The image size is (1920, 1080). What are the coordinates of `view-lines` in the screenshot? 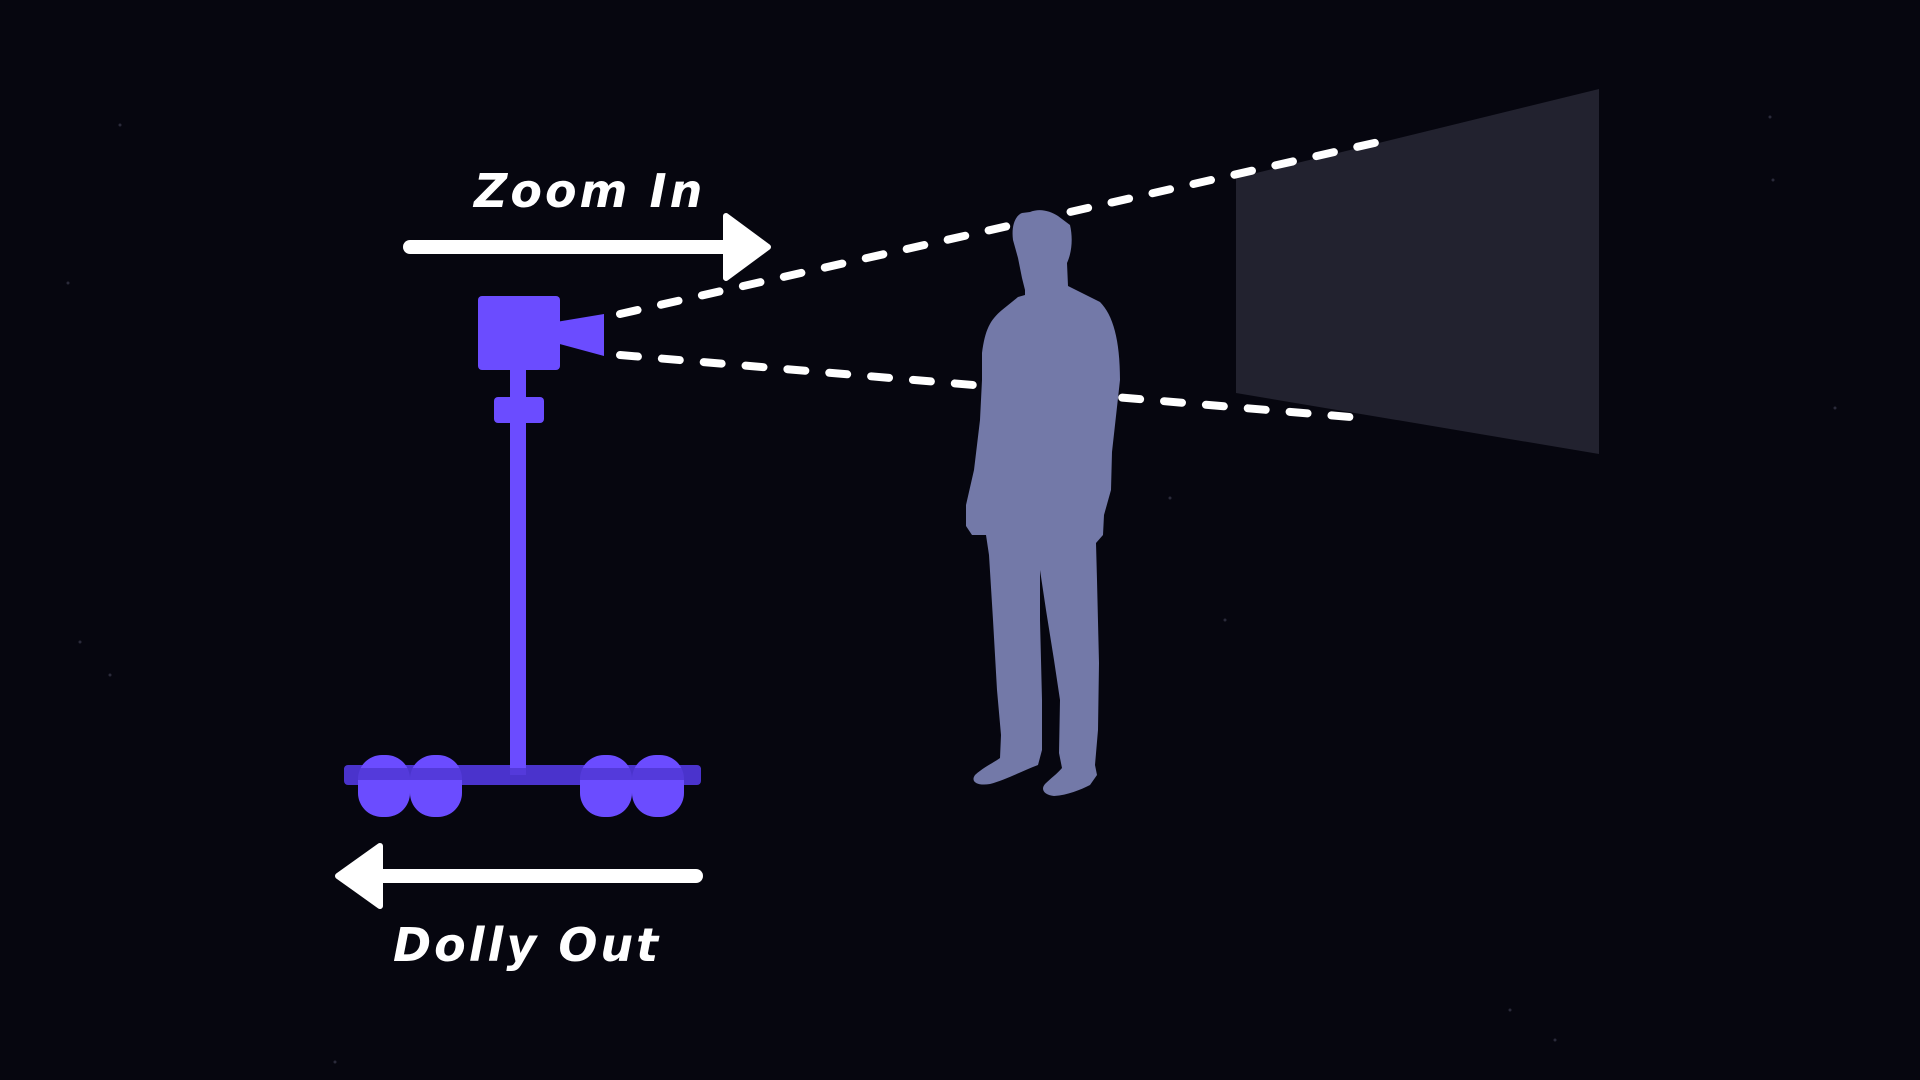 It's located at (1001, 279).